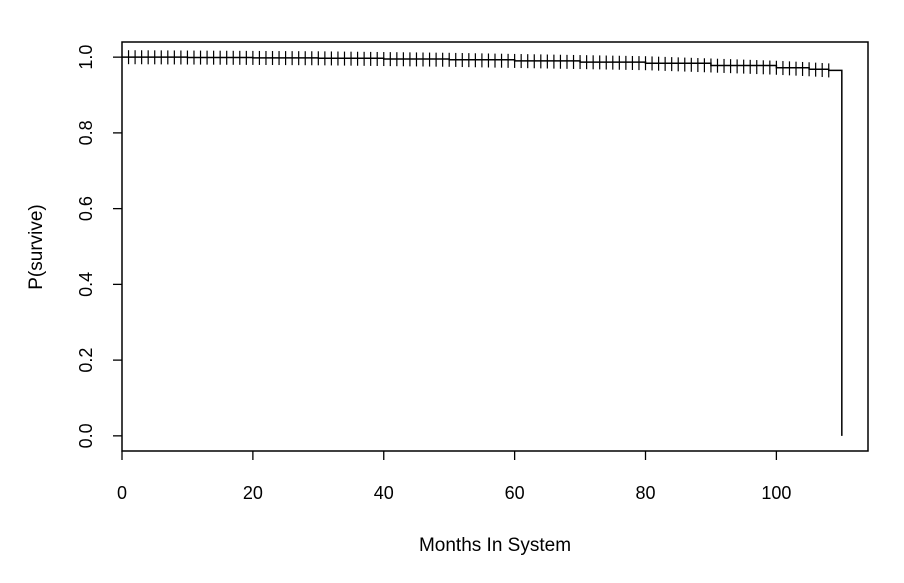 The height and width of the screenshot is (583, 904). What do you see at coordinates (36, 247) in the screenshot?
I see `y-axis-title: P(survive)` at bounding box center [36, 247].